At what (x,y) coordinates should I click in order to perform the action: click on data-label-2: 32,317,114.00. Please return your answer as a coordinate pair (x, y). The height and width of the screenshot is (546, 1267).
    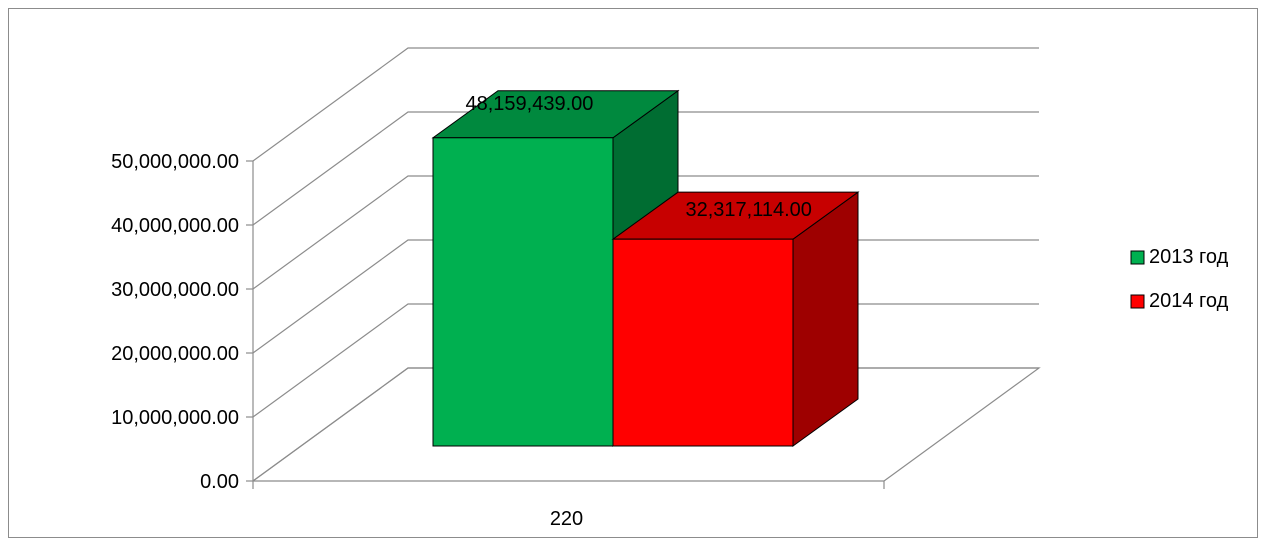
    Looking at the image, I should click on (749, 210).